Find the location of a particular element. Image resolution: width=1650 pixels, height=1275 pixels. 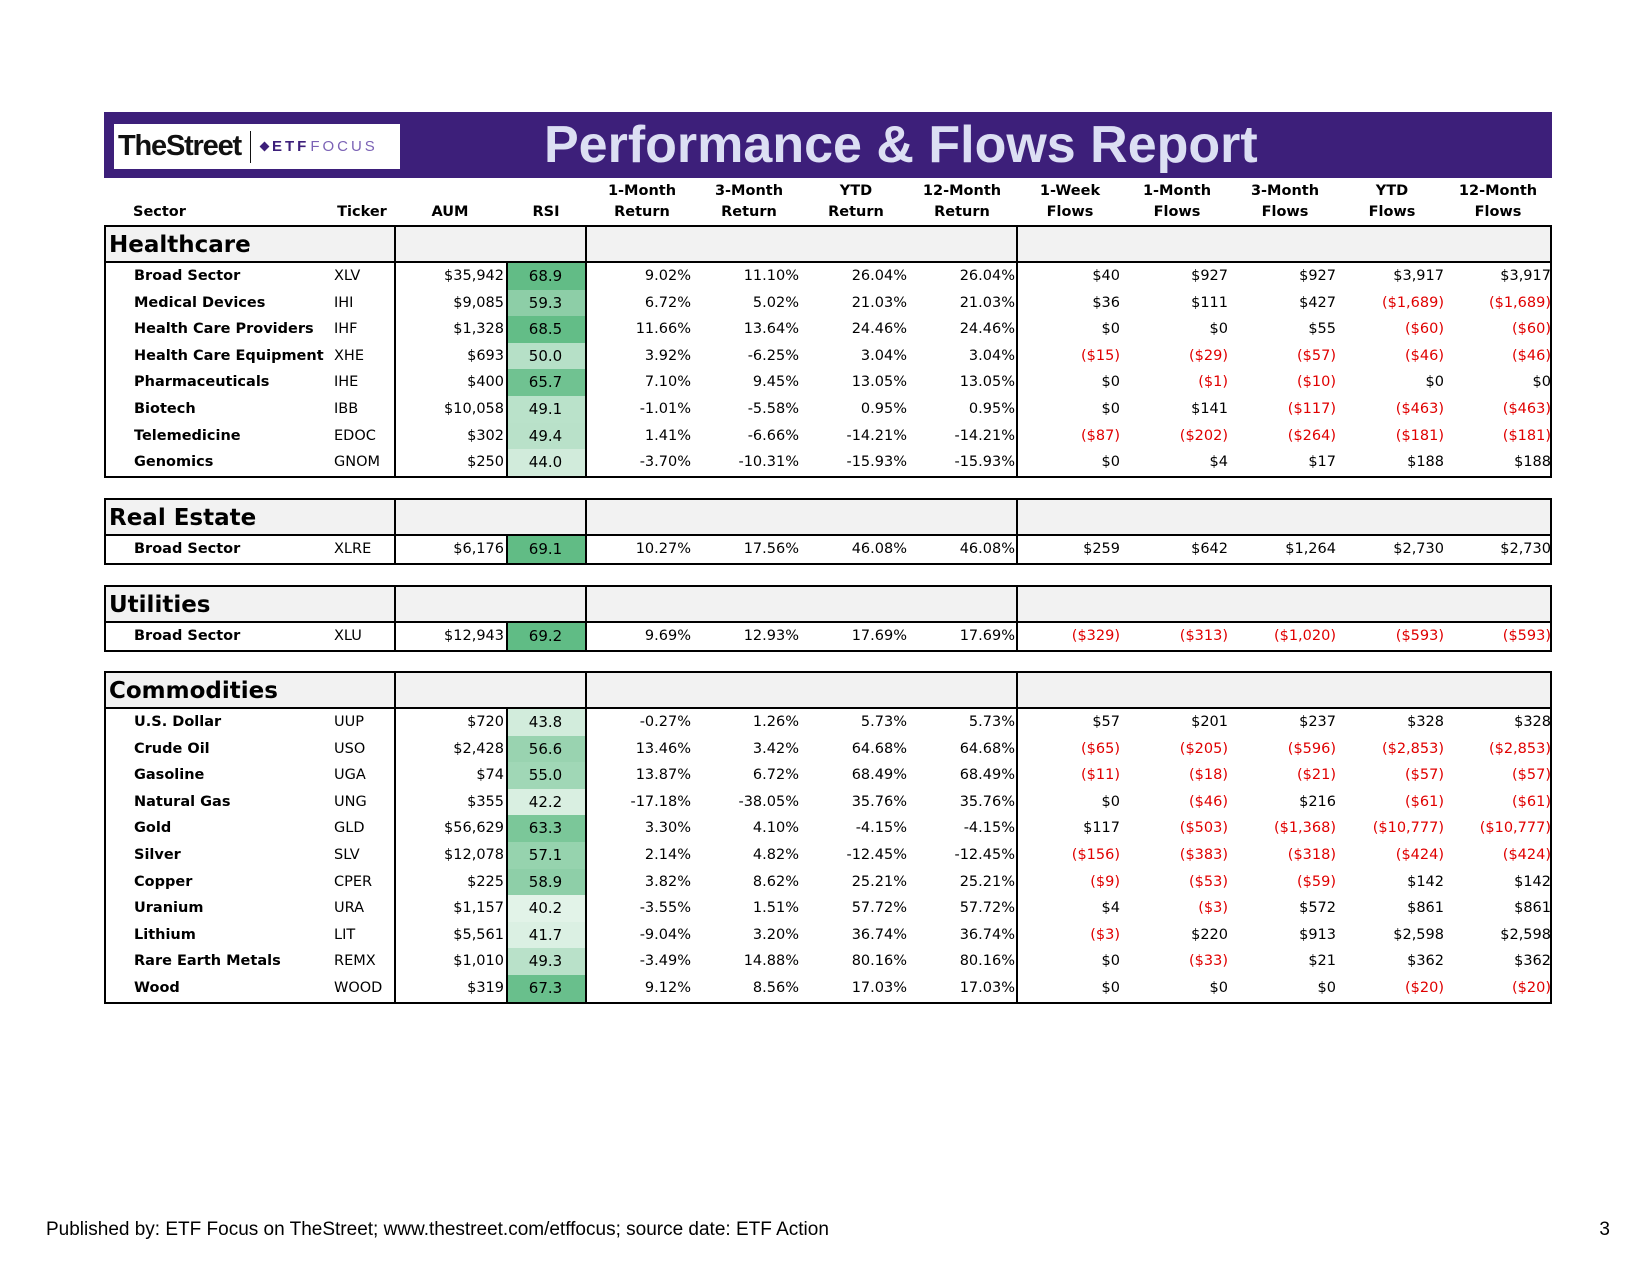

r3m-cell: 5.02% is located at coordinates (775, 302).